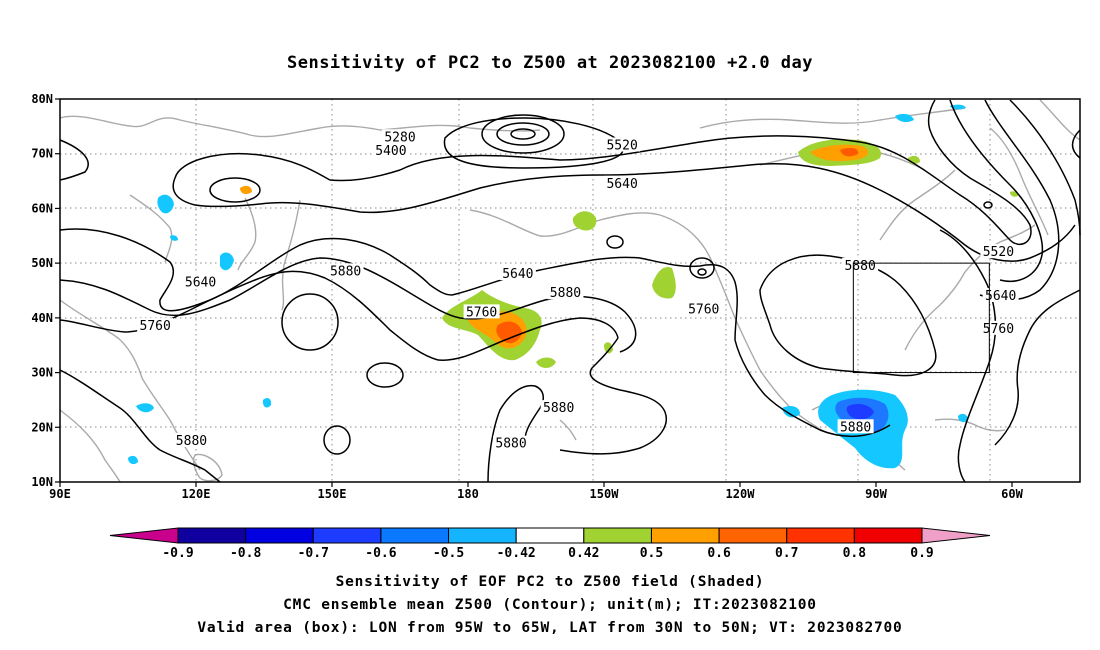 Image resolution: width=1100 pixels, height=650 pixels. What do you see at coordinates (1012, 494) in the screenshot?
I see `lon-tick-label: 60W` at bounding box center [1012, 494].